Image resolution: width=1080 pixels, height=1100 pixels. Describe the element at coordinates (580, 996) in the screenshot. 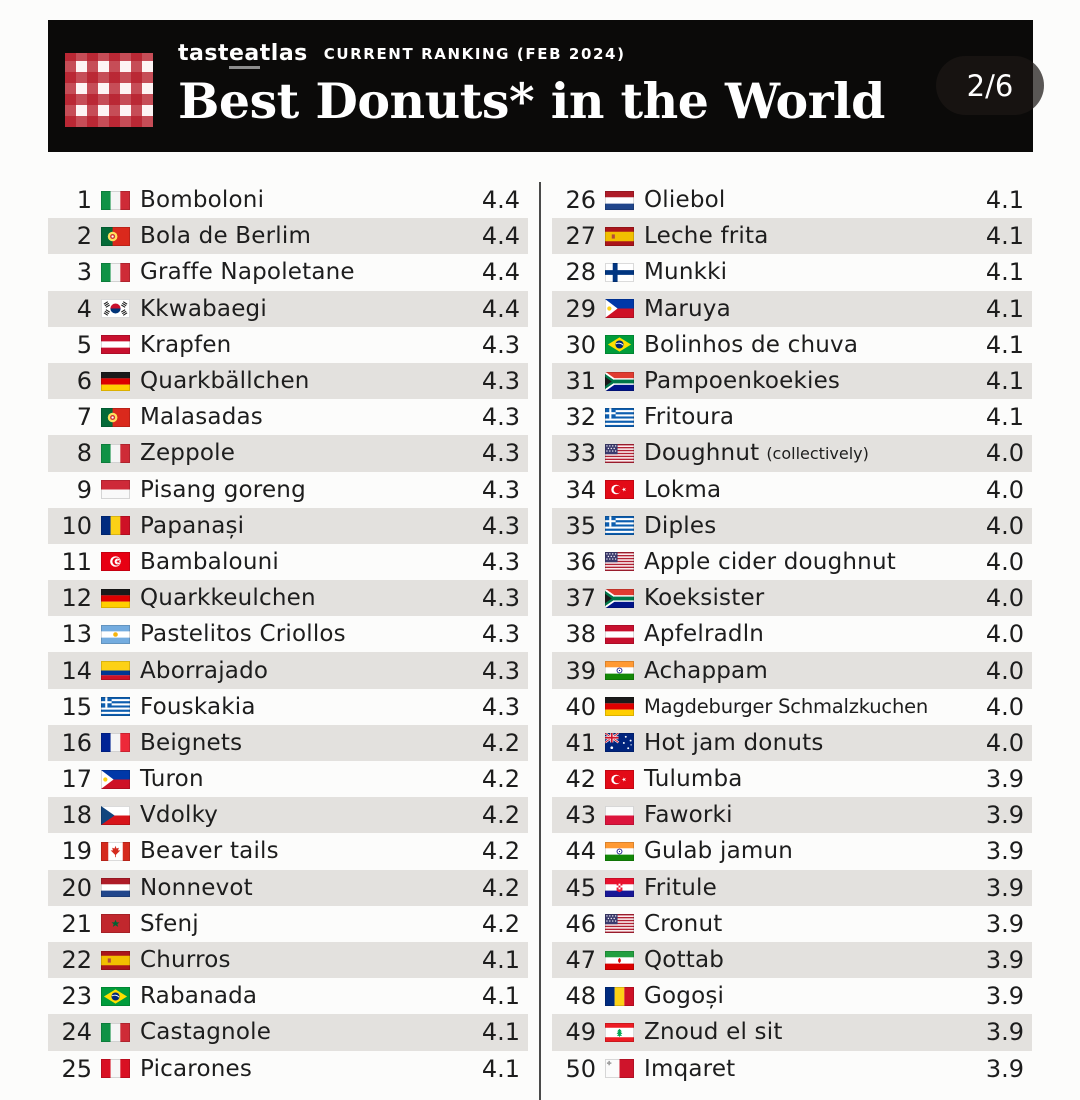

I see `rank-number: 48` at that location.